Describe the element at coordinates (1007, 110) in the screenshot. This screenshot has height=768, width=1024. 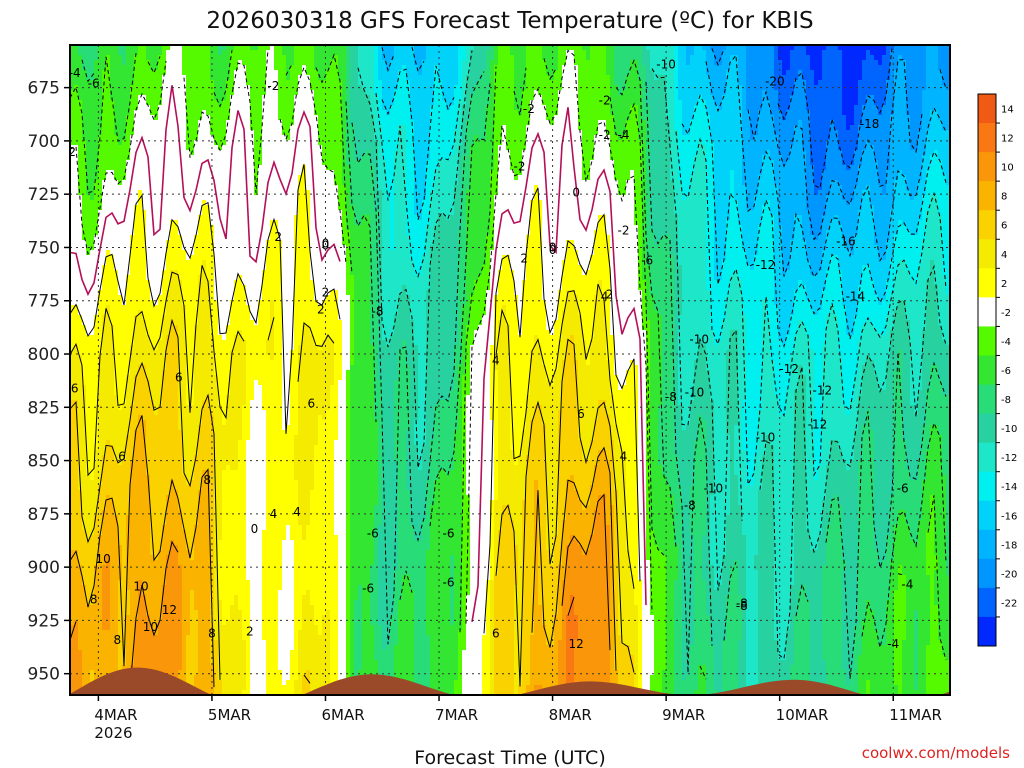
I see `colorbar-label: 14` at that location.